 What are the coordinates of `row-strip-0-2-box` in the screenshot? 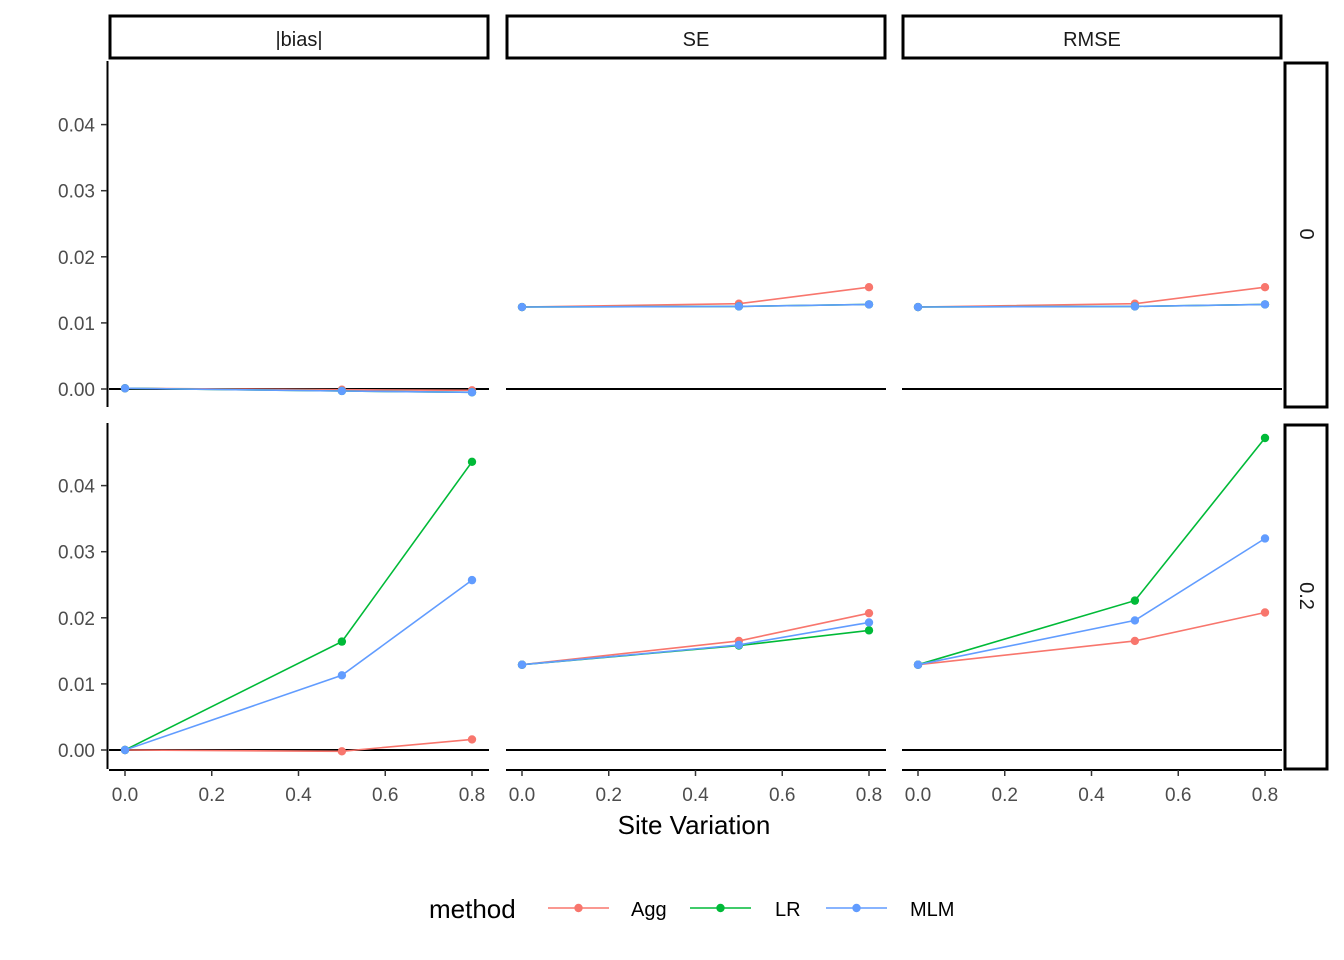 It's located at (1306, 597).